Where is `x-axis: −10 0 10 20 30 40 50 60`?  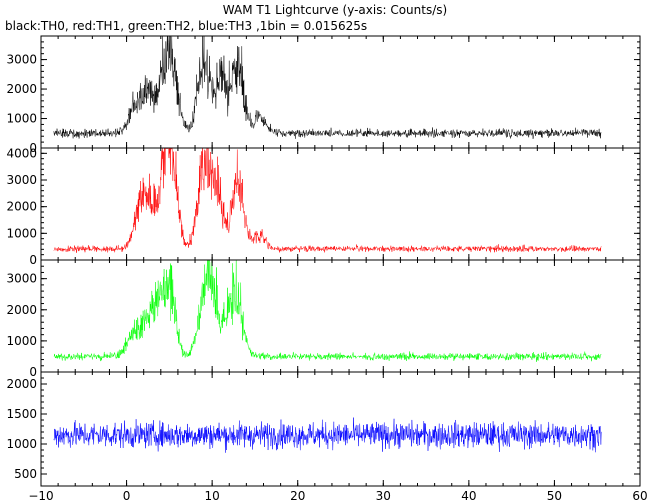 x-axis: −10 0 10 20 30 40 50 60 is located at coordinates (337, 496).